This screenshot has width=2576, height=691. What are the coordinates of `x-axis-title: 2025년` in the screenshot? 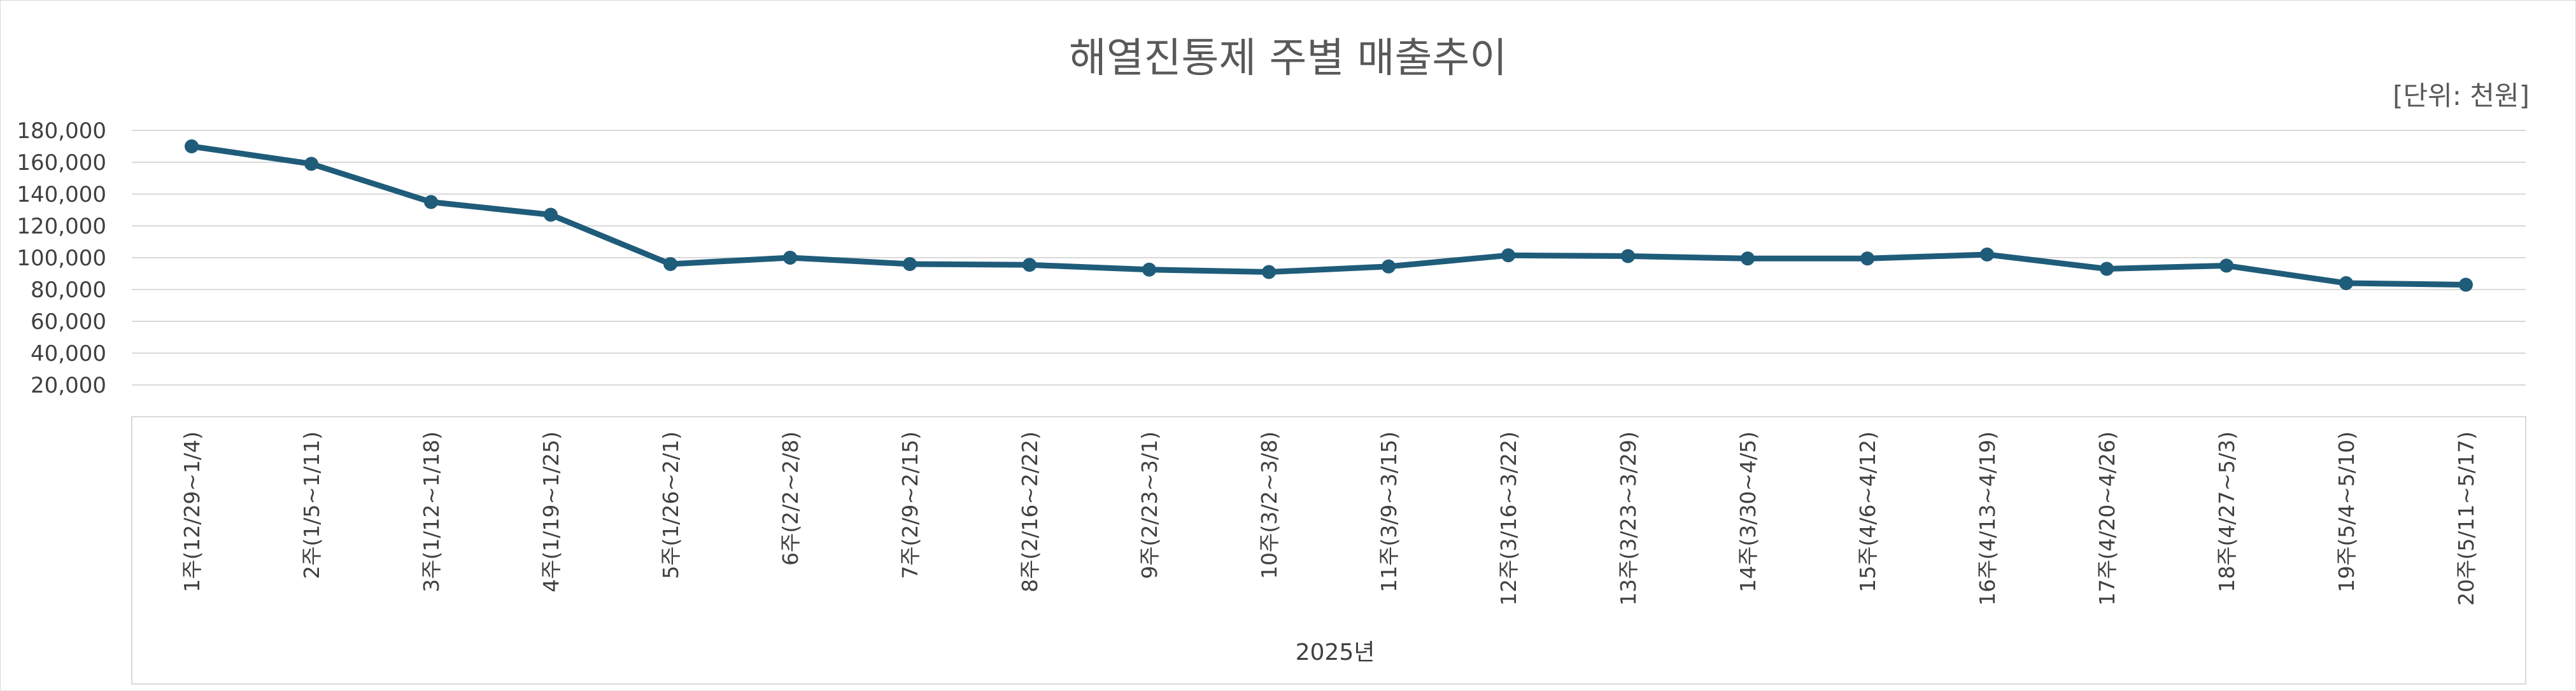 It's located at (1335, 652).